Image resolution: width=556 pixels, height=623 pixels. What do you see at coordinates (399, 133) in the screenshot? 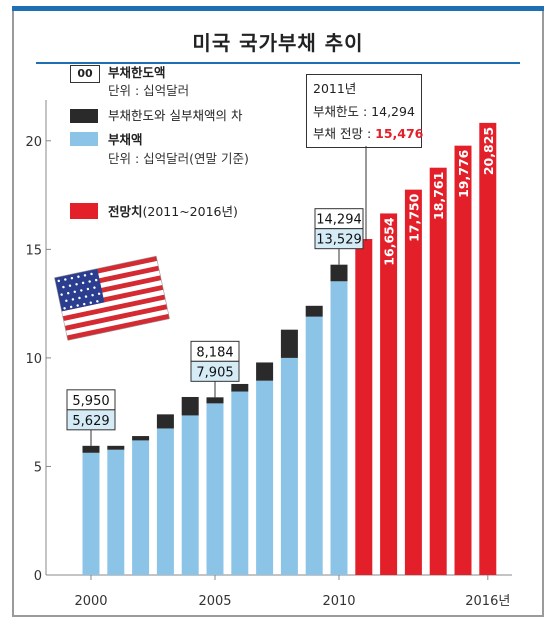
I see `callout-forecast-value: 15,476` at bounding box center [399, 133].